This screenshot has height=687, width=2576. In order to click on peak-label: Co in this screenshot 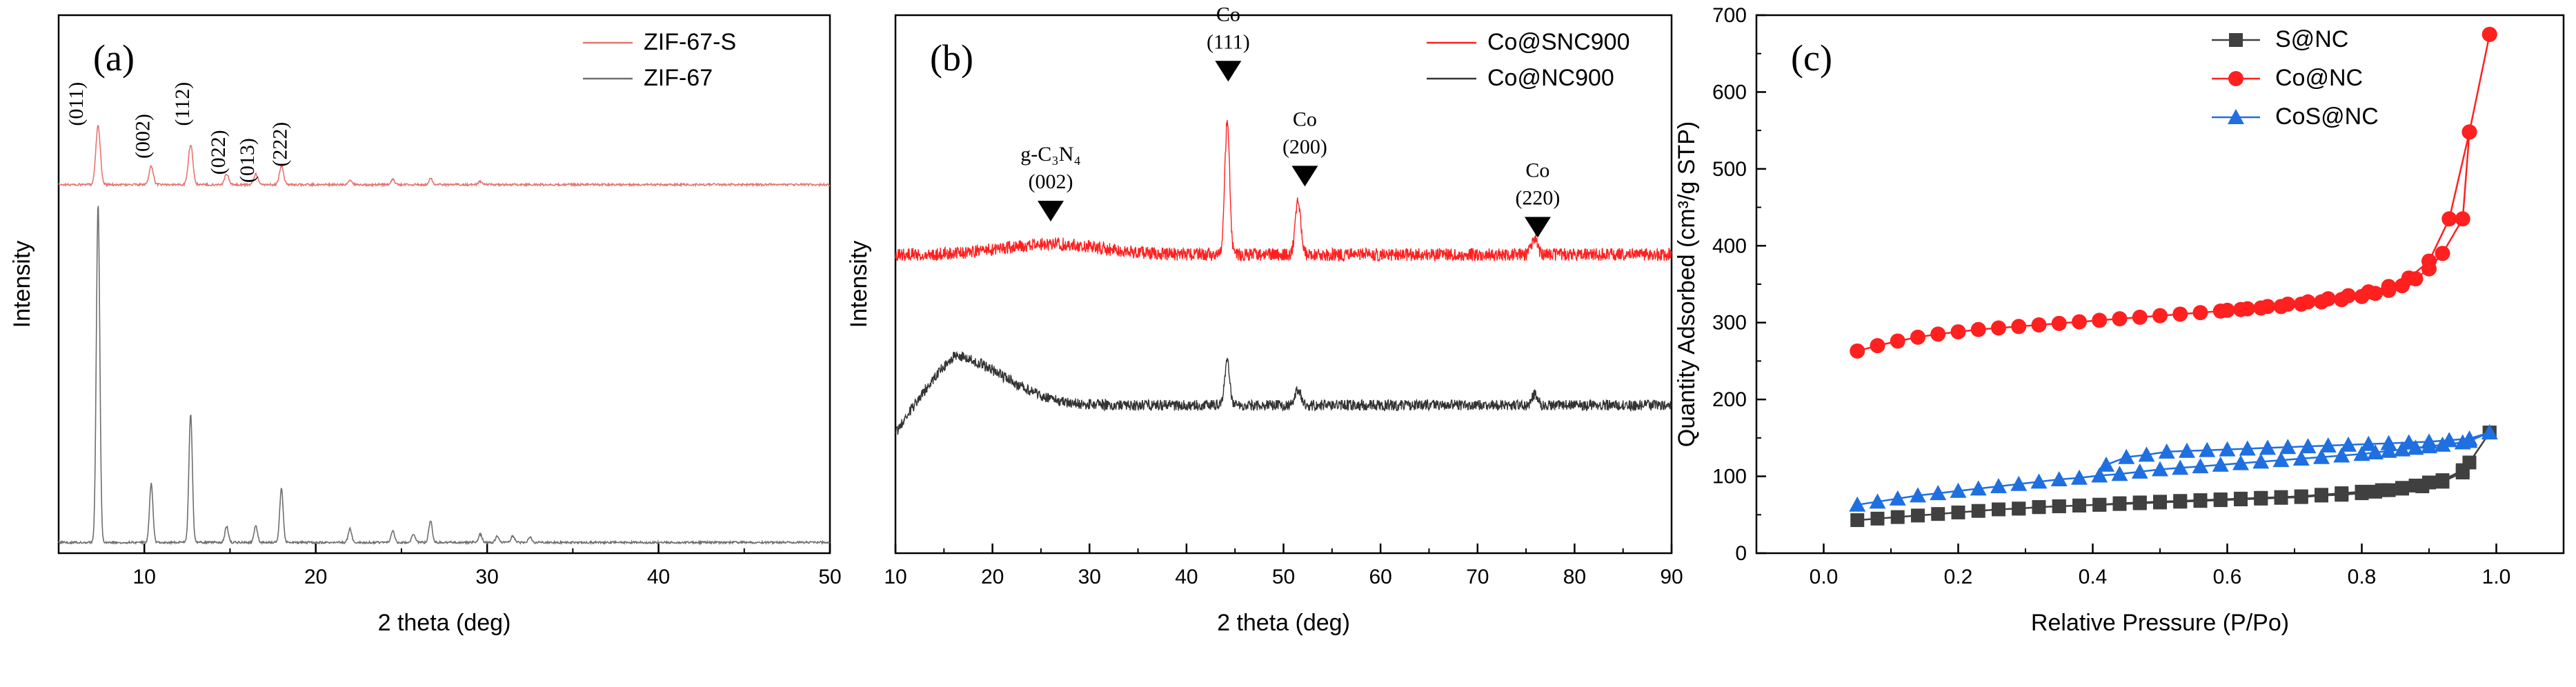, I will do `click(1305, 119)`.